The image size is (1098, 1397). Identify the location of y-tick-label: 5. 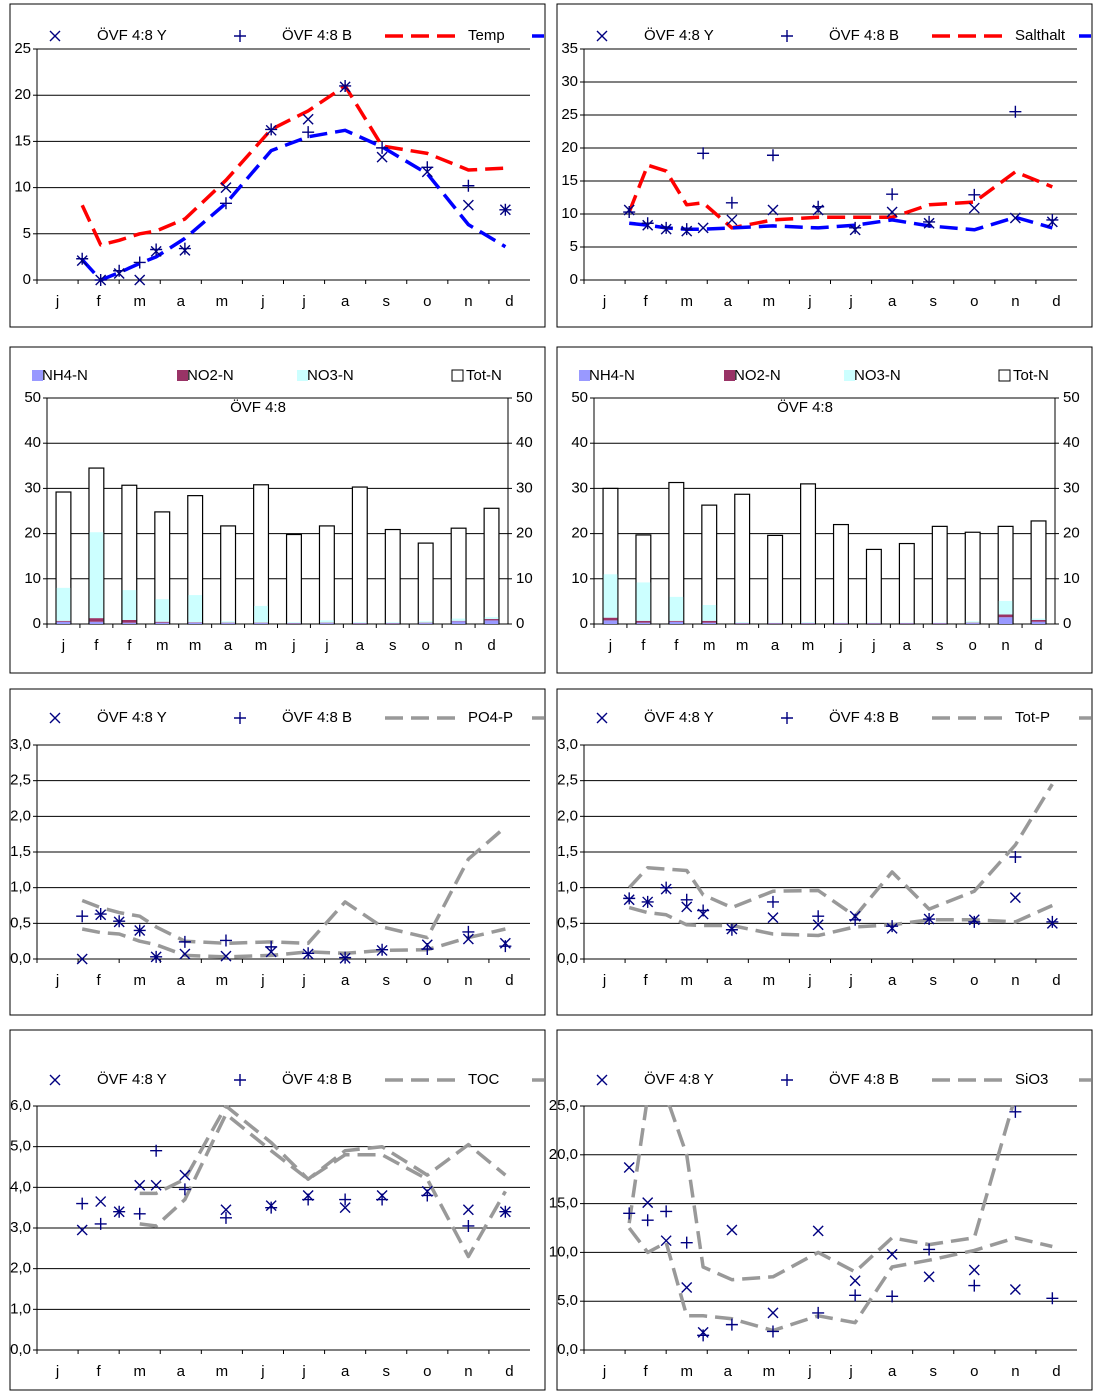
(27, 233).